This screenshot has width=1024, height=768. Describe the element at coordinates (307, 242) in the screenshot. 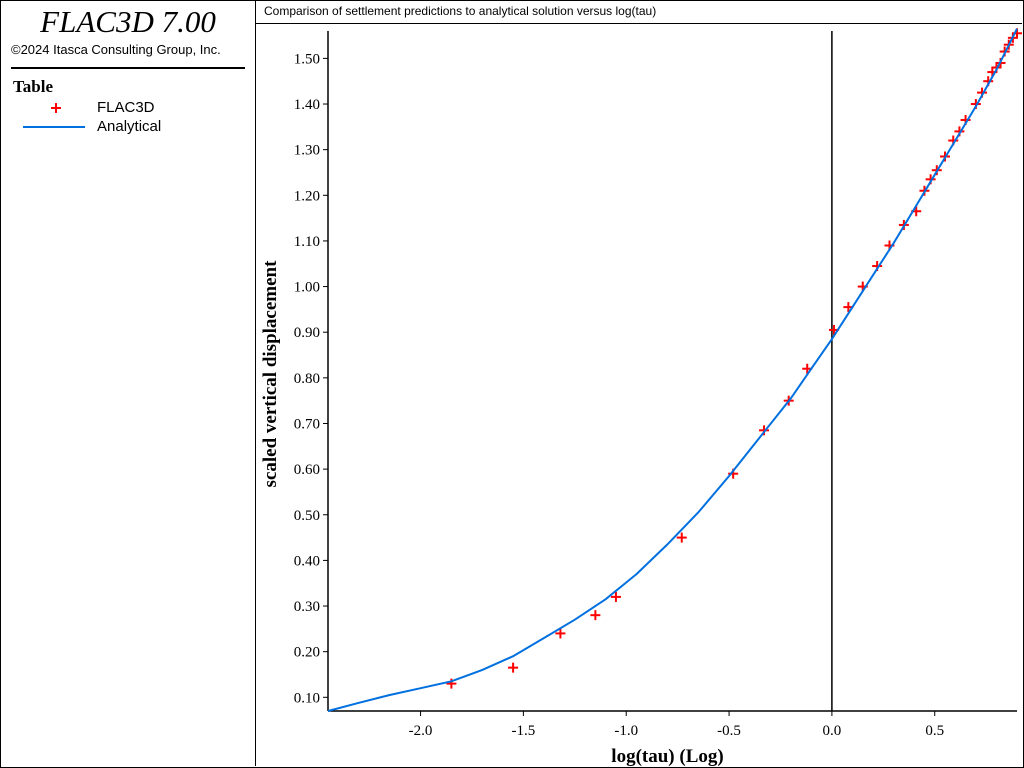

I see `y-tick-label: 1.10` at that location.